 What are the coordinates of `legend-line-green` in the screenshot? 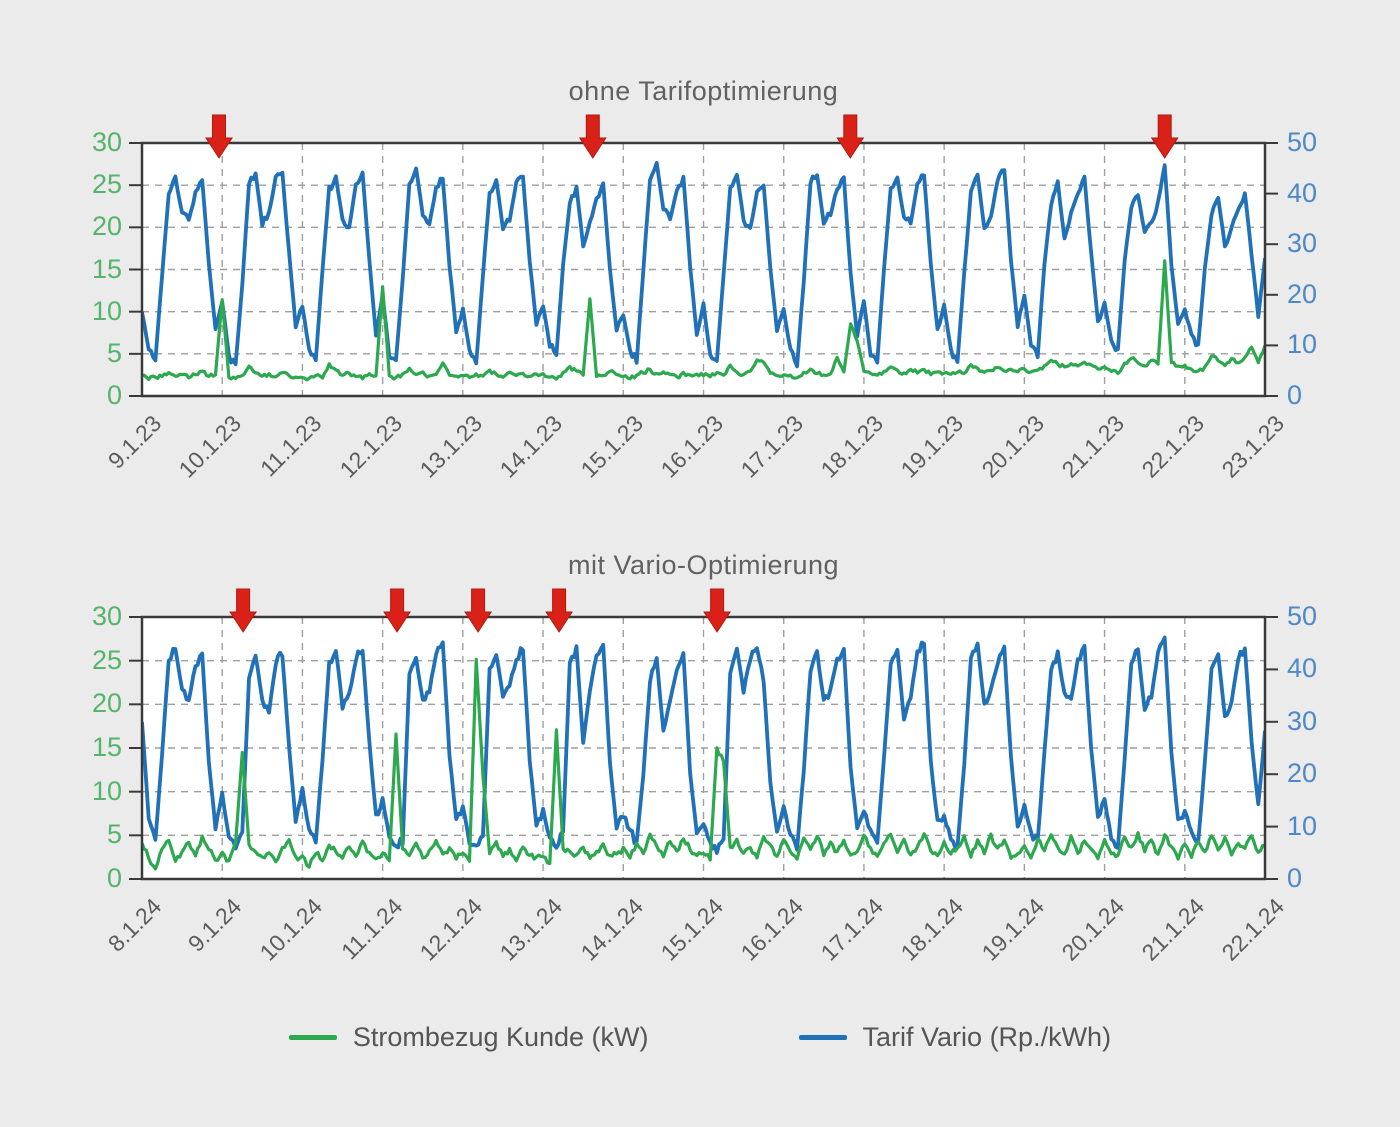 It's located at (312, 1037).